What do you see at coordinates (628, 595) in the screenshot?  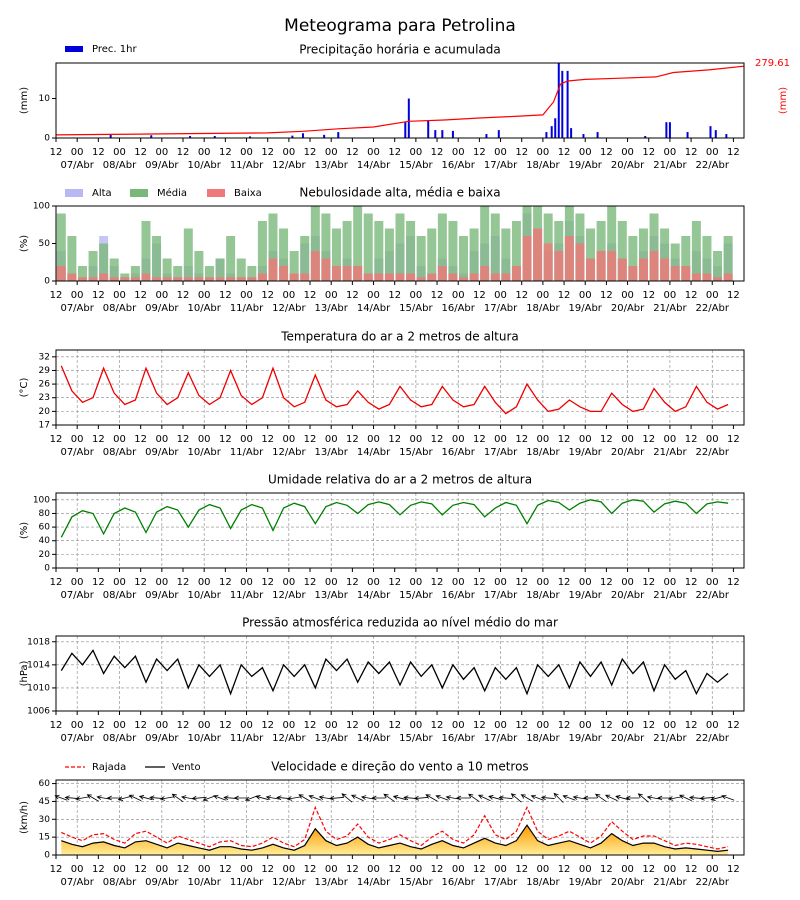 I see `date-label: 20/Abr` at bounding box center [628, 595].